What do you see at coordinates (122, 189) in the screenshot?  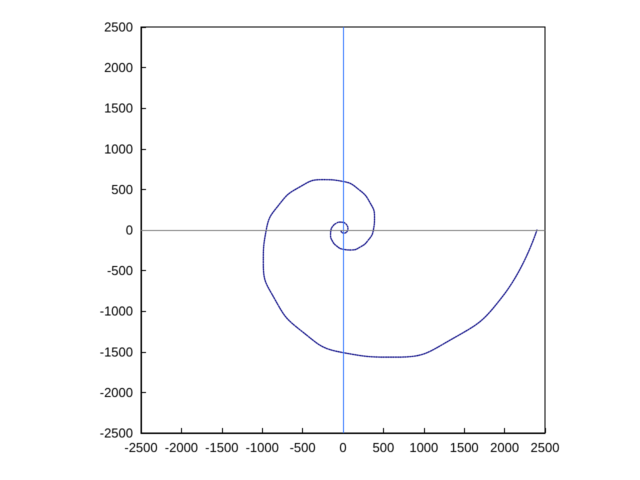 I see `y-tick-label: 500` at bounding box center [122, 189].